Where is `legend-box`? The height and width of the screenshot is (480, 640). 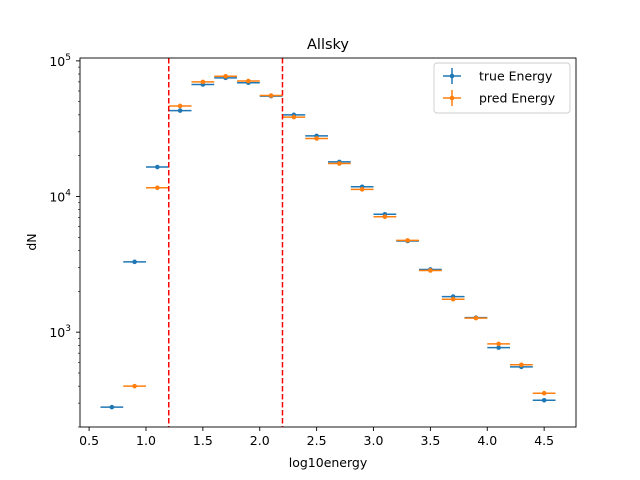 legend-box is located at coordinates (502, 88).